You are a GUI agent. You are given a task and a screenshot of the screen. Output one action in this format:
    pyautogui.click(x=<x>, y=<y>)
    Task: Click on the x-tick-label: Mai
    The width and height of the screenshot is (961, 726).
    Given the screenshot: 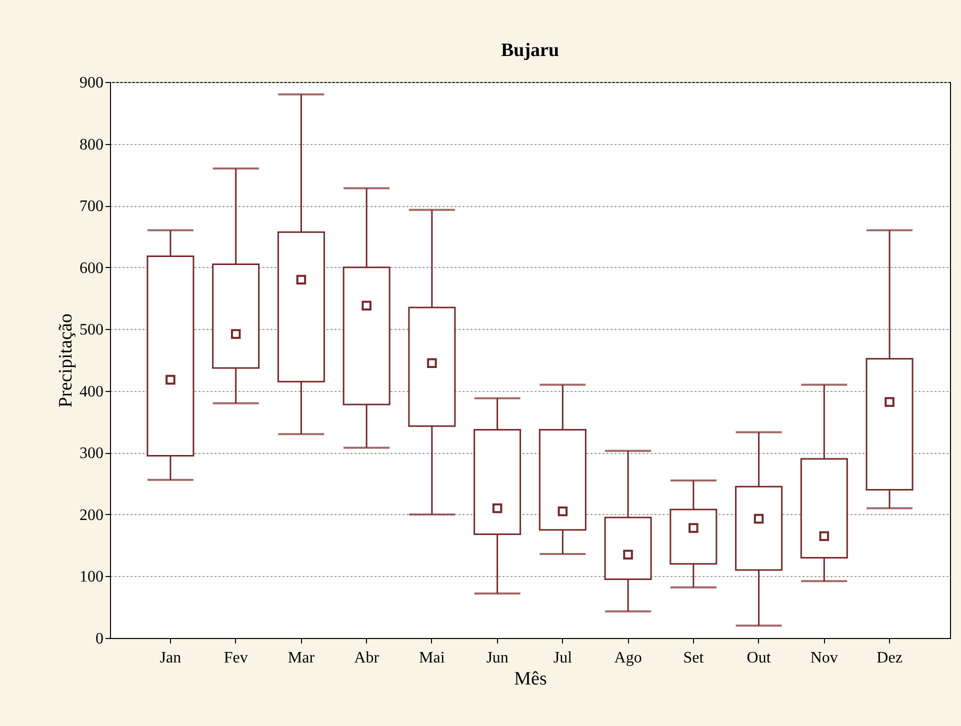 What is the action you would take?
    pyautogui.click(x=432, y=658)
    